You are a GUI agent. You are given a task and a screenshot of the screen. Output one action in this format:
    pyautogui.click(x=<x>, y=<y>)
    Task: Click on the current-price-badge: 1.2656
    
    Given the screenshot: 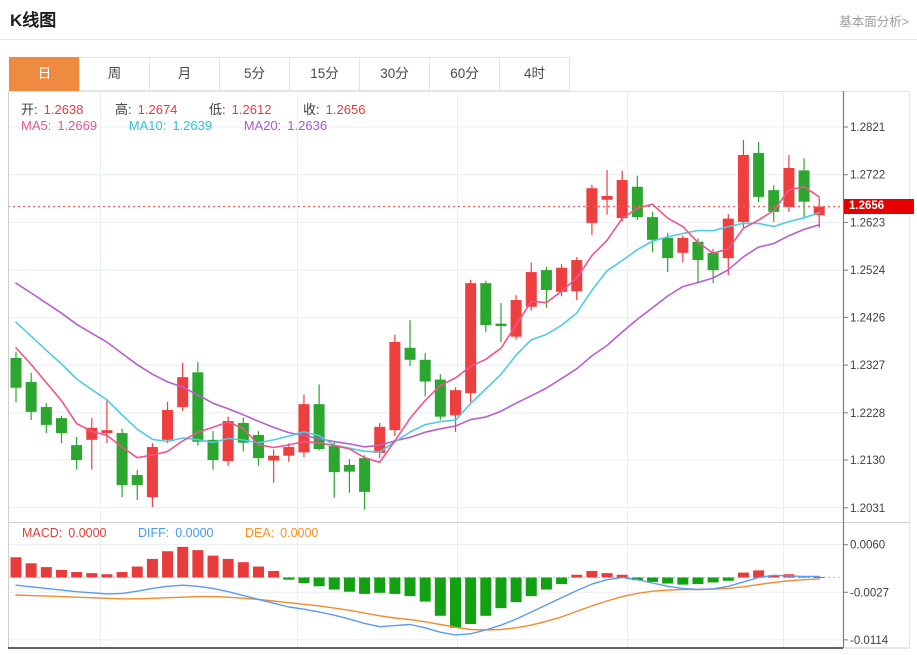 What is the action you would take?
    pyautogui.click(x=879, y=206)
    